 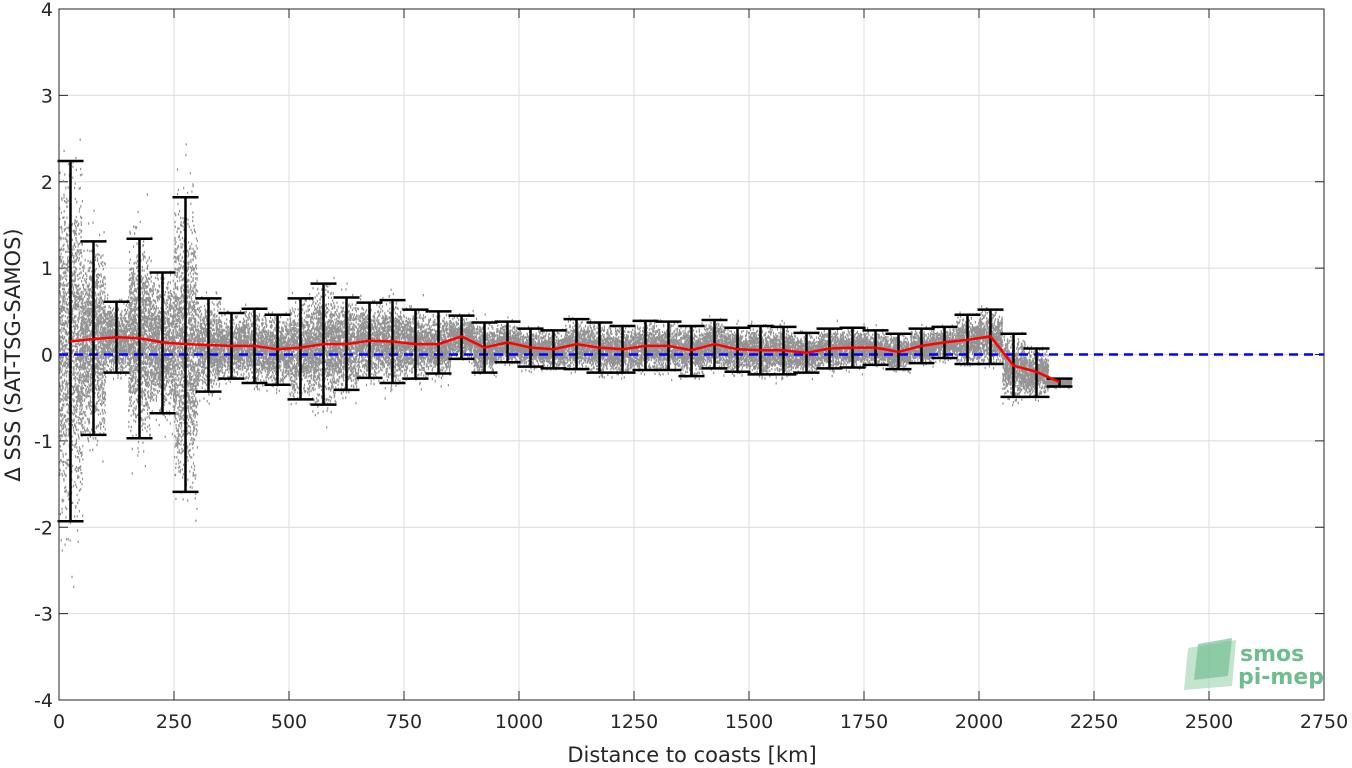 I want to click on x-tick-label: 250, so click(x=174, y=722).